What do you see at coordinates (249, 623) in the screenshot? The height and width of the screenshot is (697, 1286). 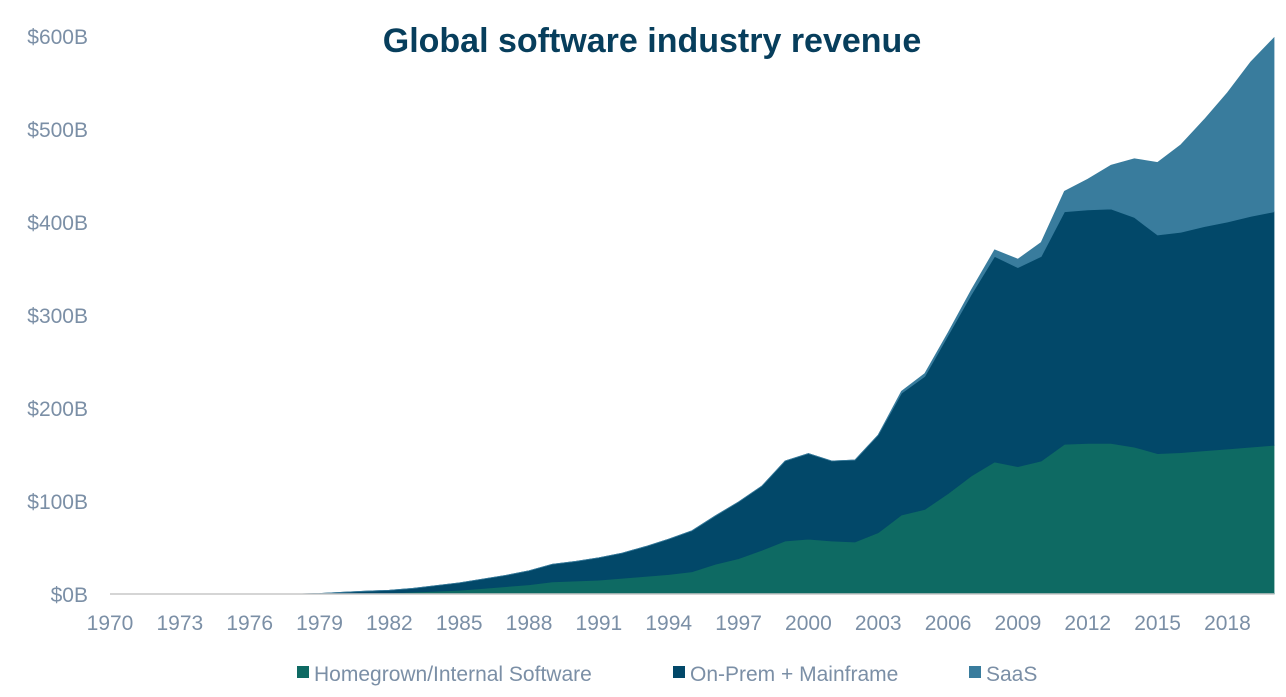 I see `x-tick-label: 1976` at bounding box center [249, 623].